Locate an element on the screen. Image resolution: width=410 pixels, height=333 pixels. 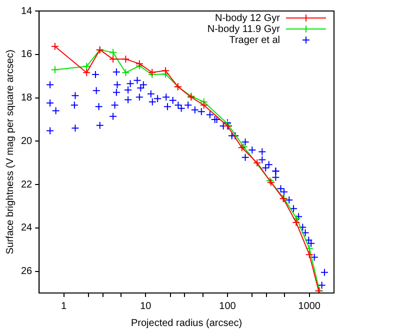
legend-label: N-body 11.9 Gyr is located at coordinates (244, 29).